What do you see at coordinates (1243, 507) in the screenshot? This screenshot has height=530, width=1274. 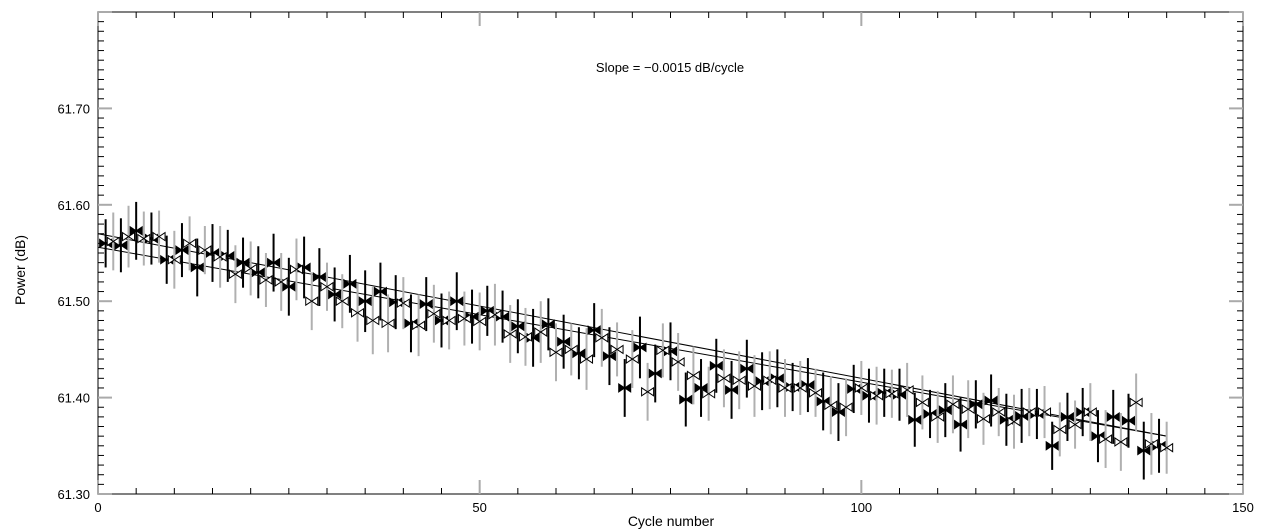 I see `x-tick-label: 150` at bounding box center [1243, 507].